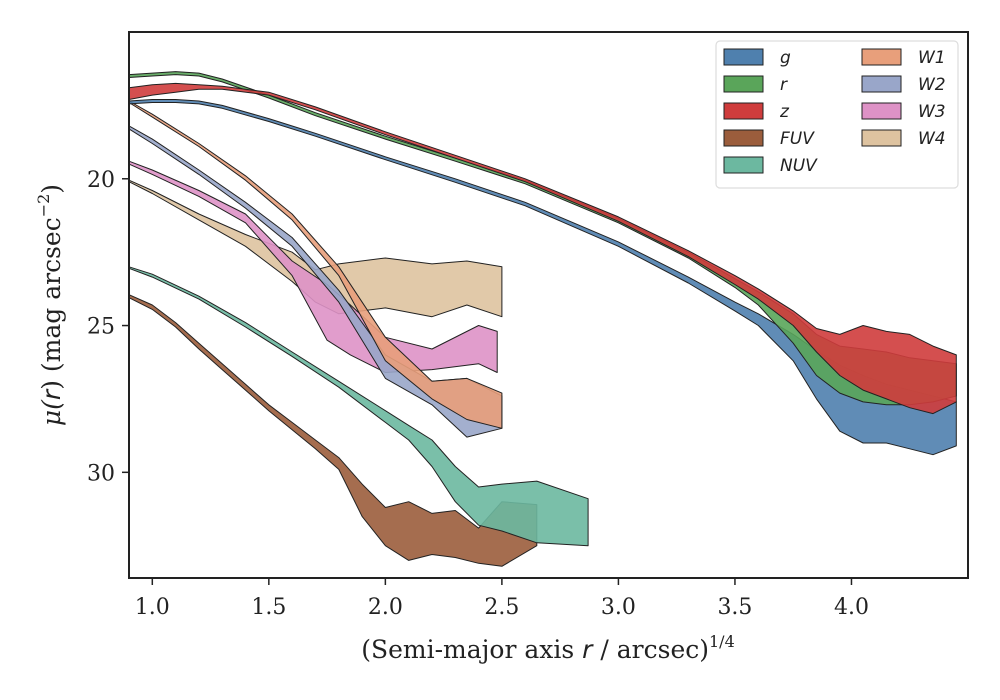 This screenshot has width=1000, height=700. What do you see at coordinates (797, 139) in the screenshot?
I see `legend-label-fuv: FUV` at bounding box center [797, 139].